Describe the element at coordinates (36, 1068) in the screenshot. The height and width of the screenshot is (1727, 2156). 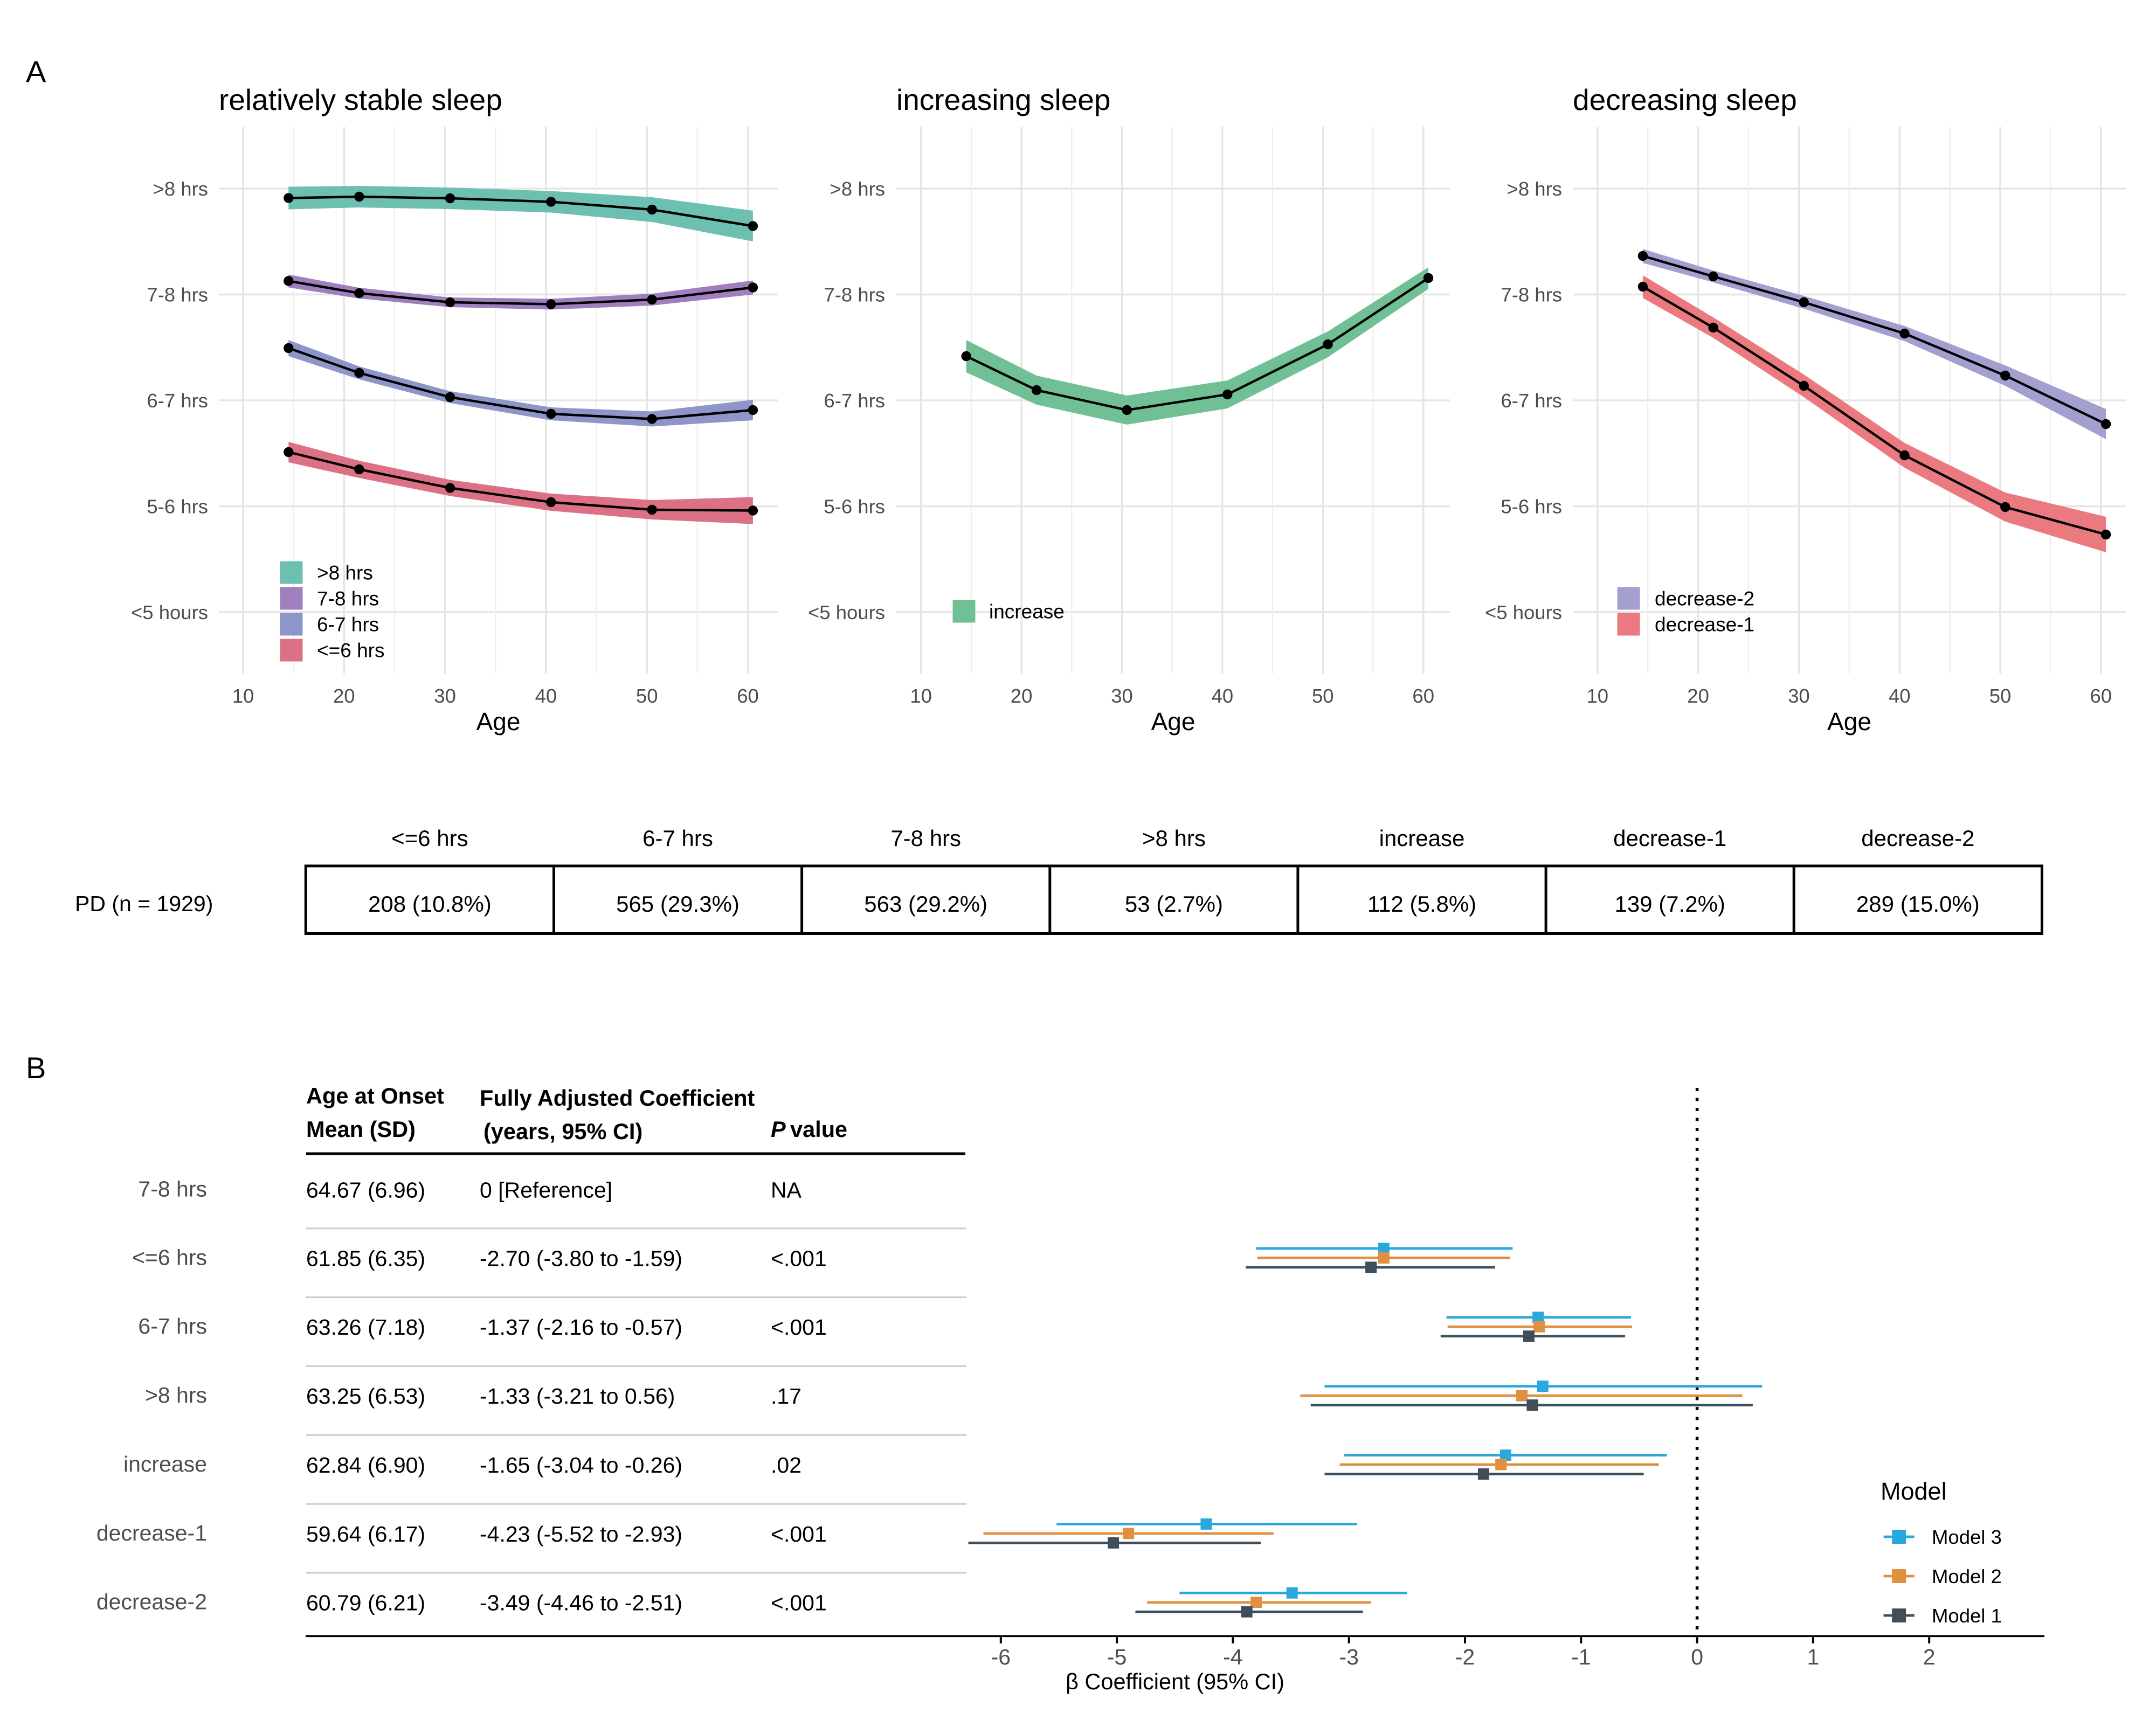
I see `svg-text: B` at that location.